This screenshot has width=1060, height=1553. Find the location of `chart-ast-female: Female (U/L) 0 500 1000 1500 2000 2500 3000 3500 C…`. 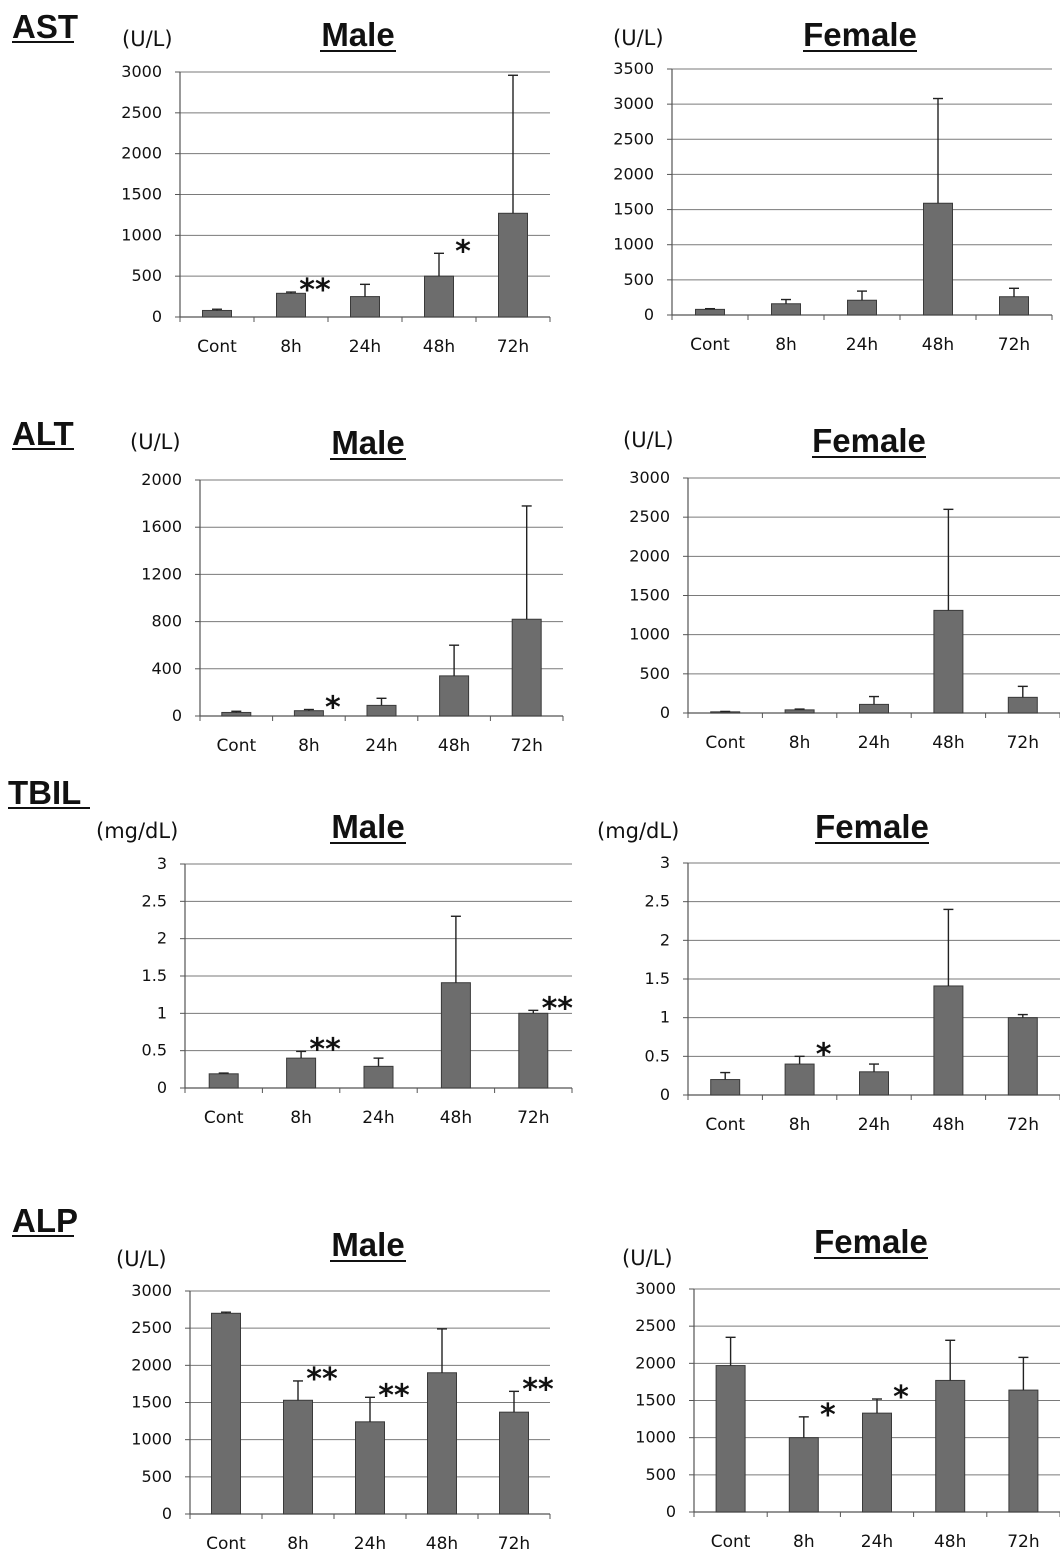

chart-ast-female: Female (U/L) 0 500 1000 1500 2000 2500 3000 3500 C… is located at coordinates (833, 185).